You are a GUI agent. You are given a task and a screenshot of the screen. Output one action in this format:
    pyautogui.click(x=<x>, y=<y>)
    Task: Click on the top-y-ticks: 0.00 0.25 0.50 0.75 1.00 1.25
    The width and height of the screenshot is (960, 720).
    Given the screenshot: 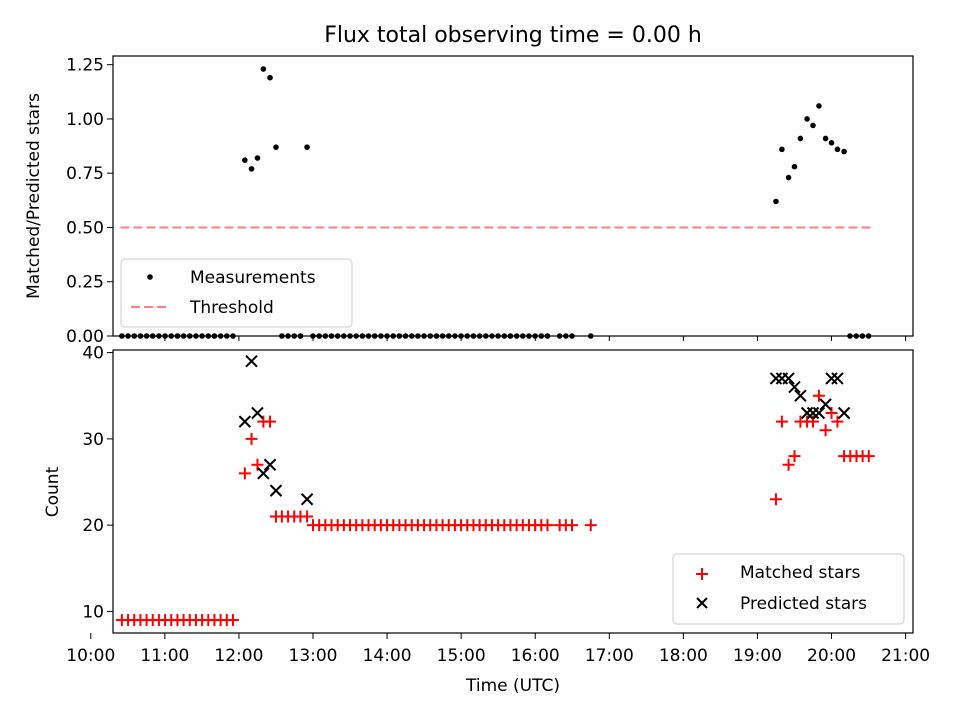 What is the action you would take?
    pyautogui.click(x=89, y=201)
    